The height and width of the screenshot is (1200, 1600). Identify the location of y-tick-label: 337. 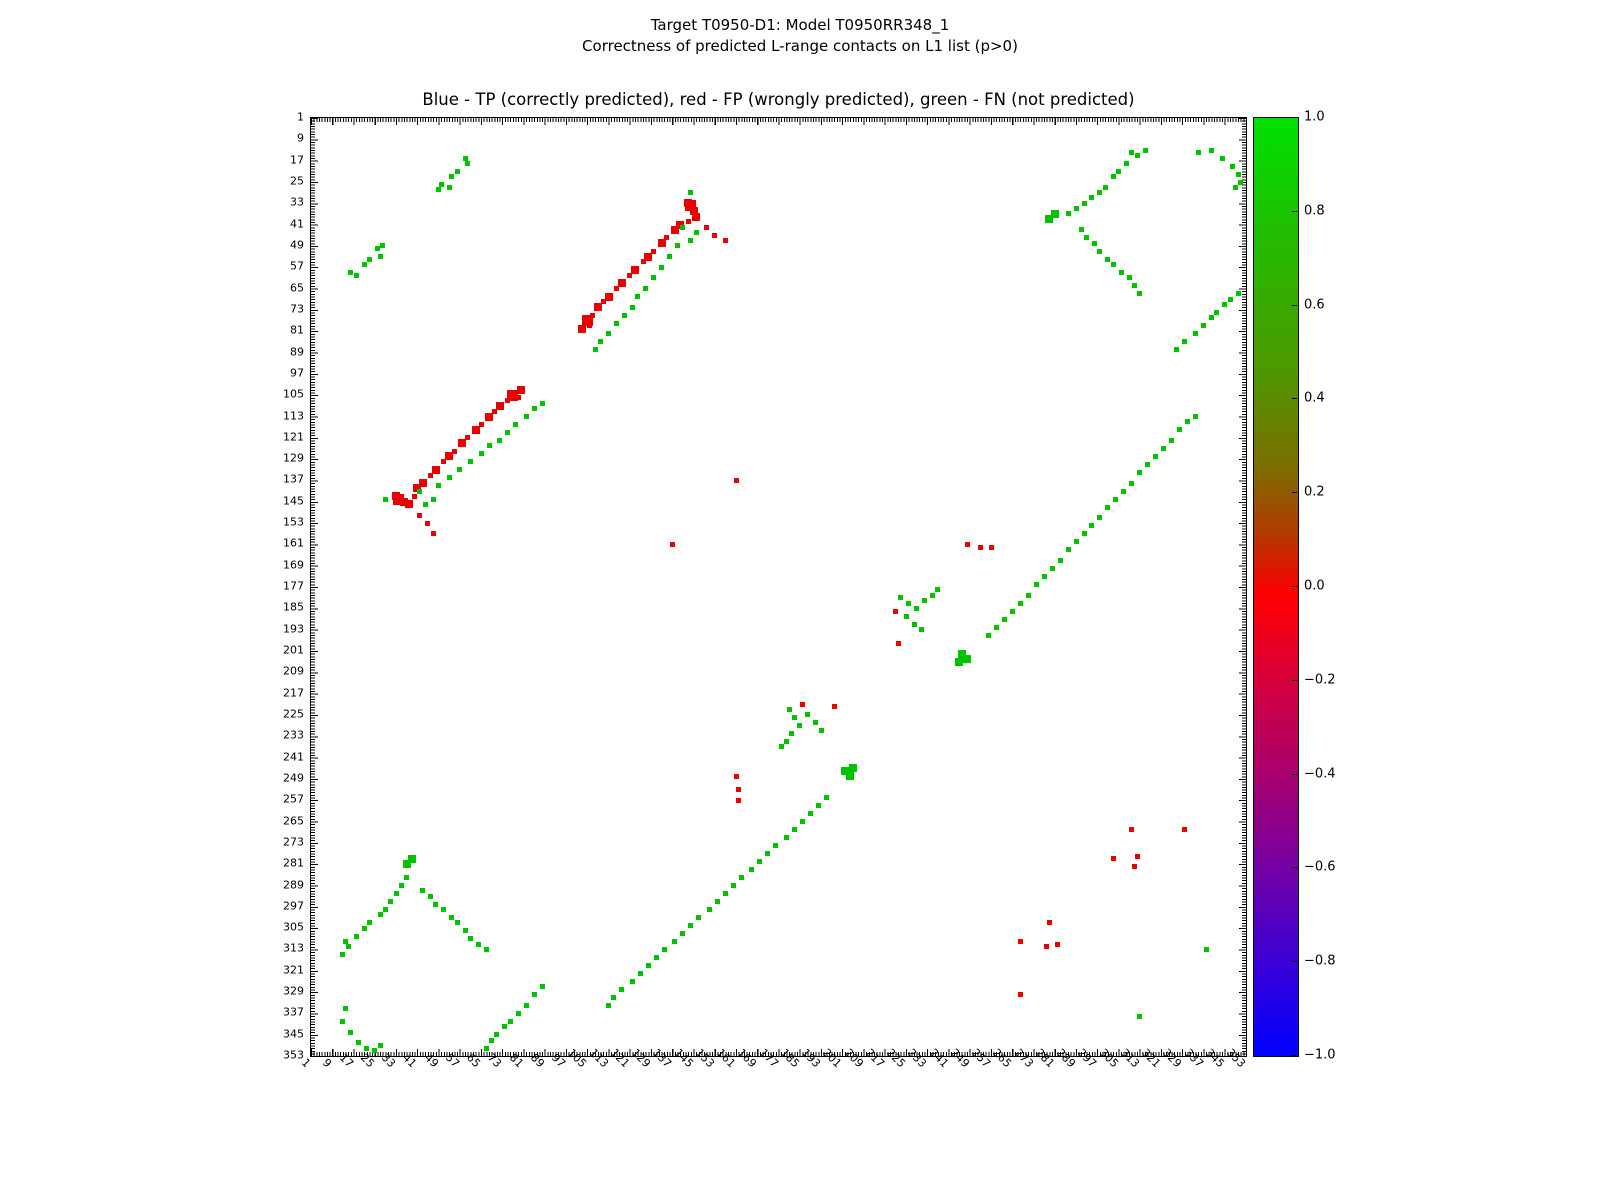
(293, 1012).